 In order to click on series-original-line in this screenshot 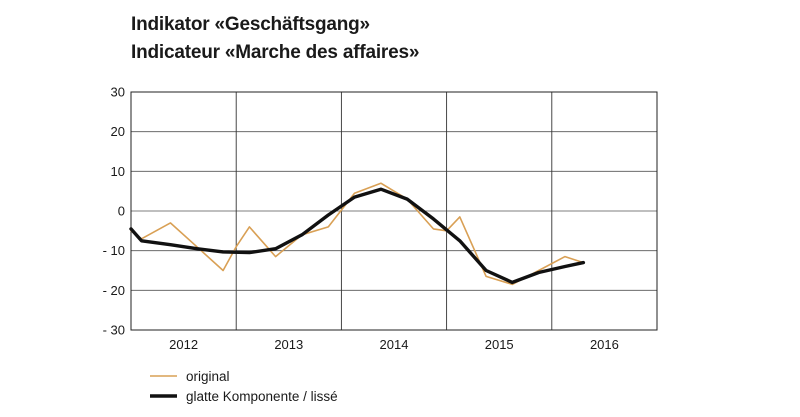, I will do `click(357, 234)`.